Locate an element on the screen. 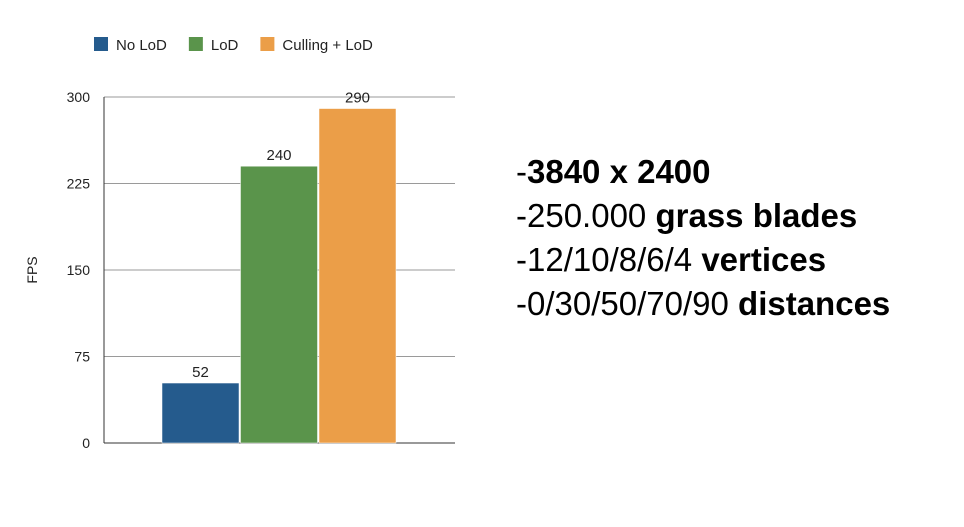  bar-culling-lod is located at coordinates (357, 276).